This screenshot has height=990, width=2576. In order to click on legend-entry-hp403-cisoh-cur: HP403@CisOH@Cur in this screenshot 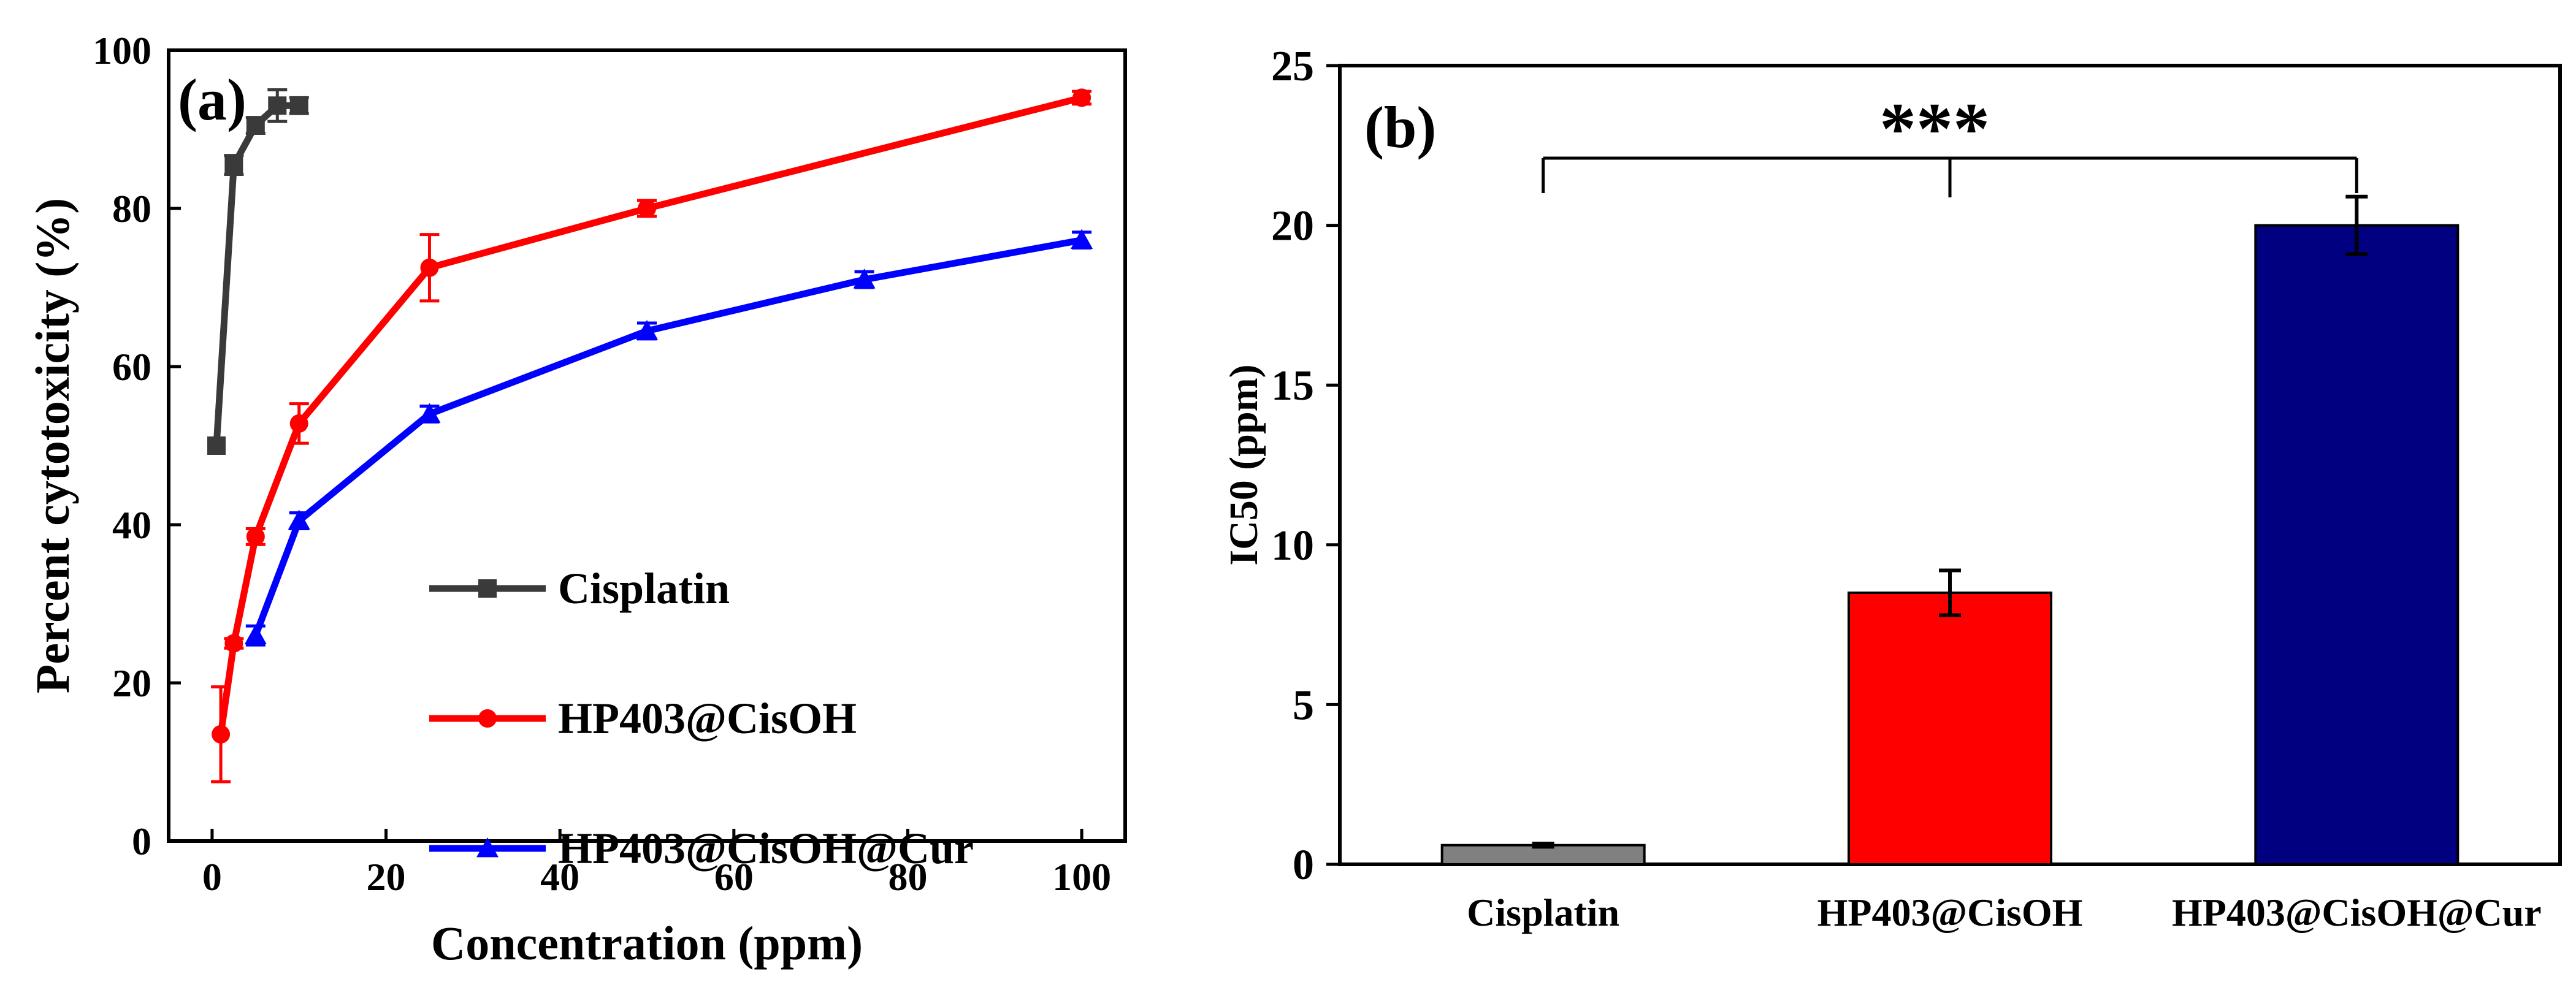, I will do `click(701, 848)`.